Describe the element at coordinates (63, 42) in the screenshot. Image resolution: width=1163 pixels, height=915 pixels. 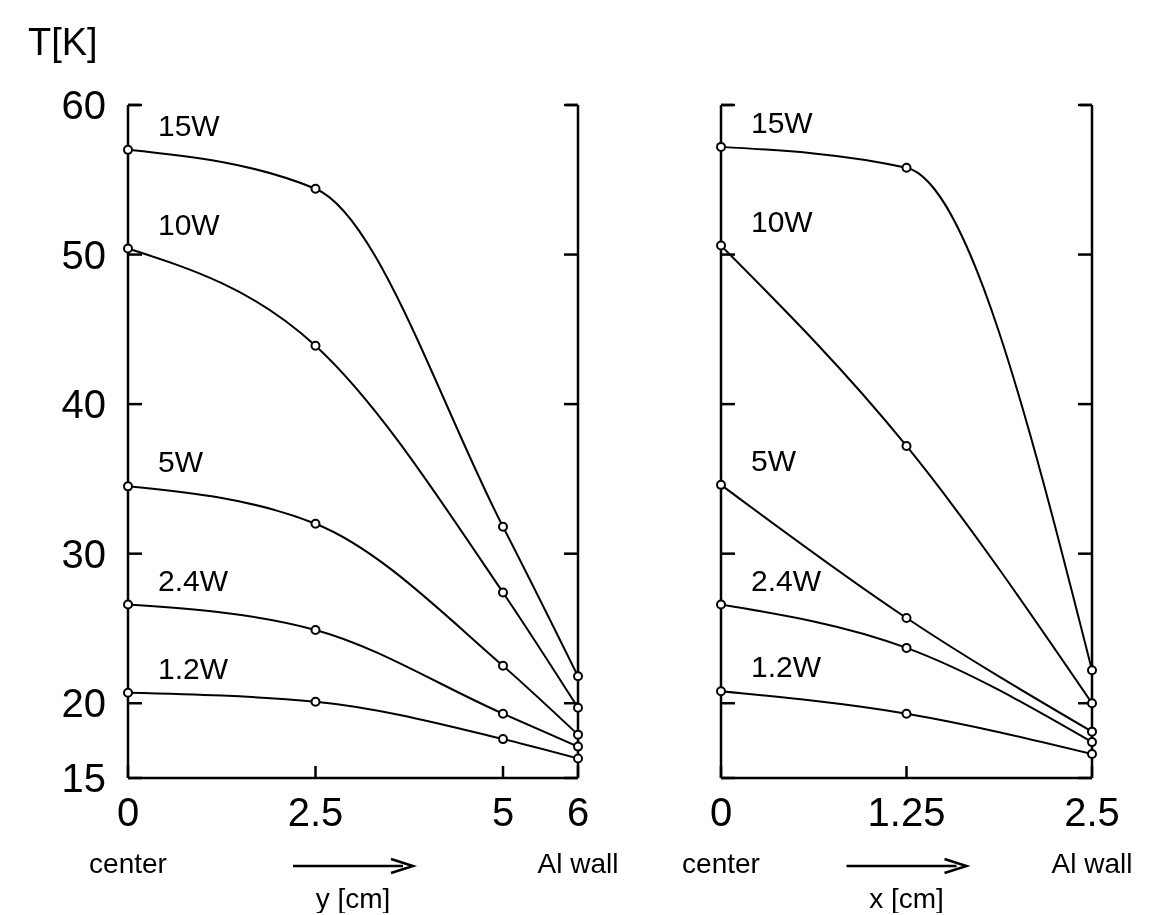
I see `y-axis-title: T[K]` at that location.